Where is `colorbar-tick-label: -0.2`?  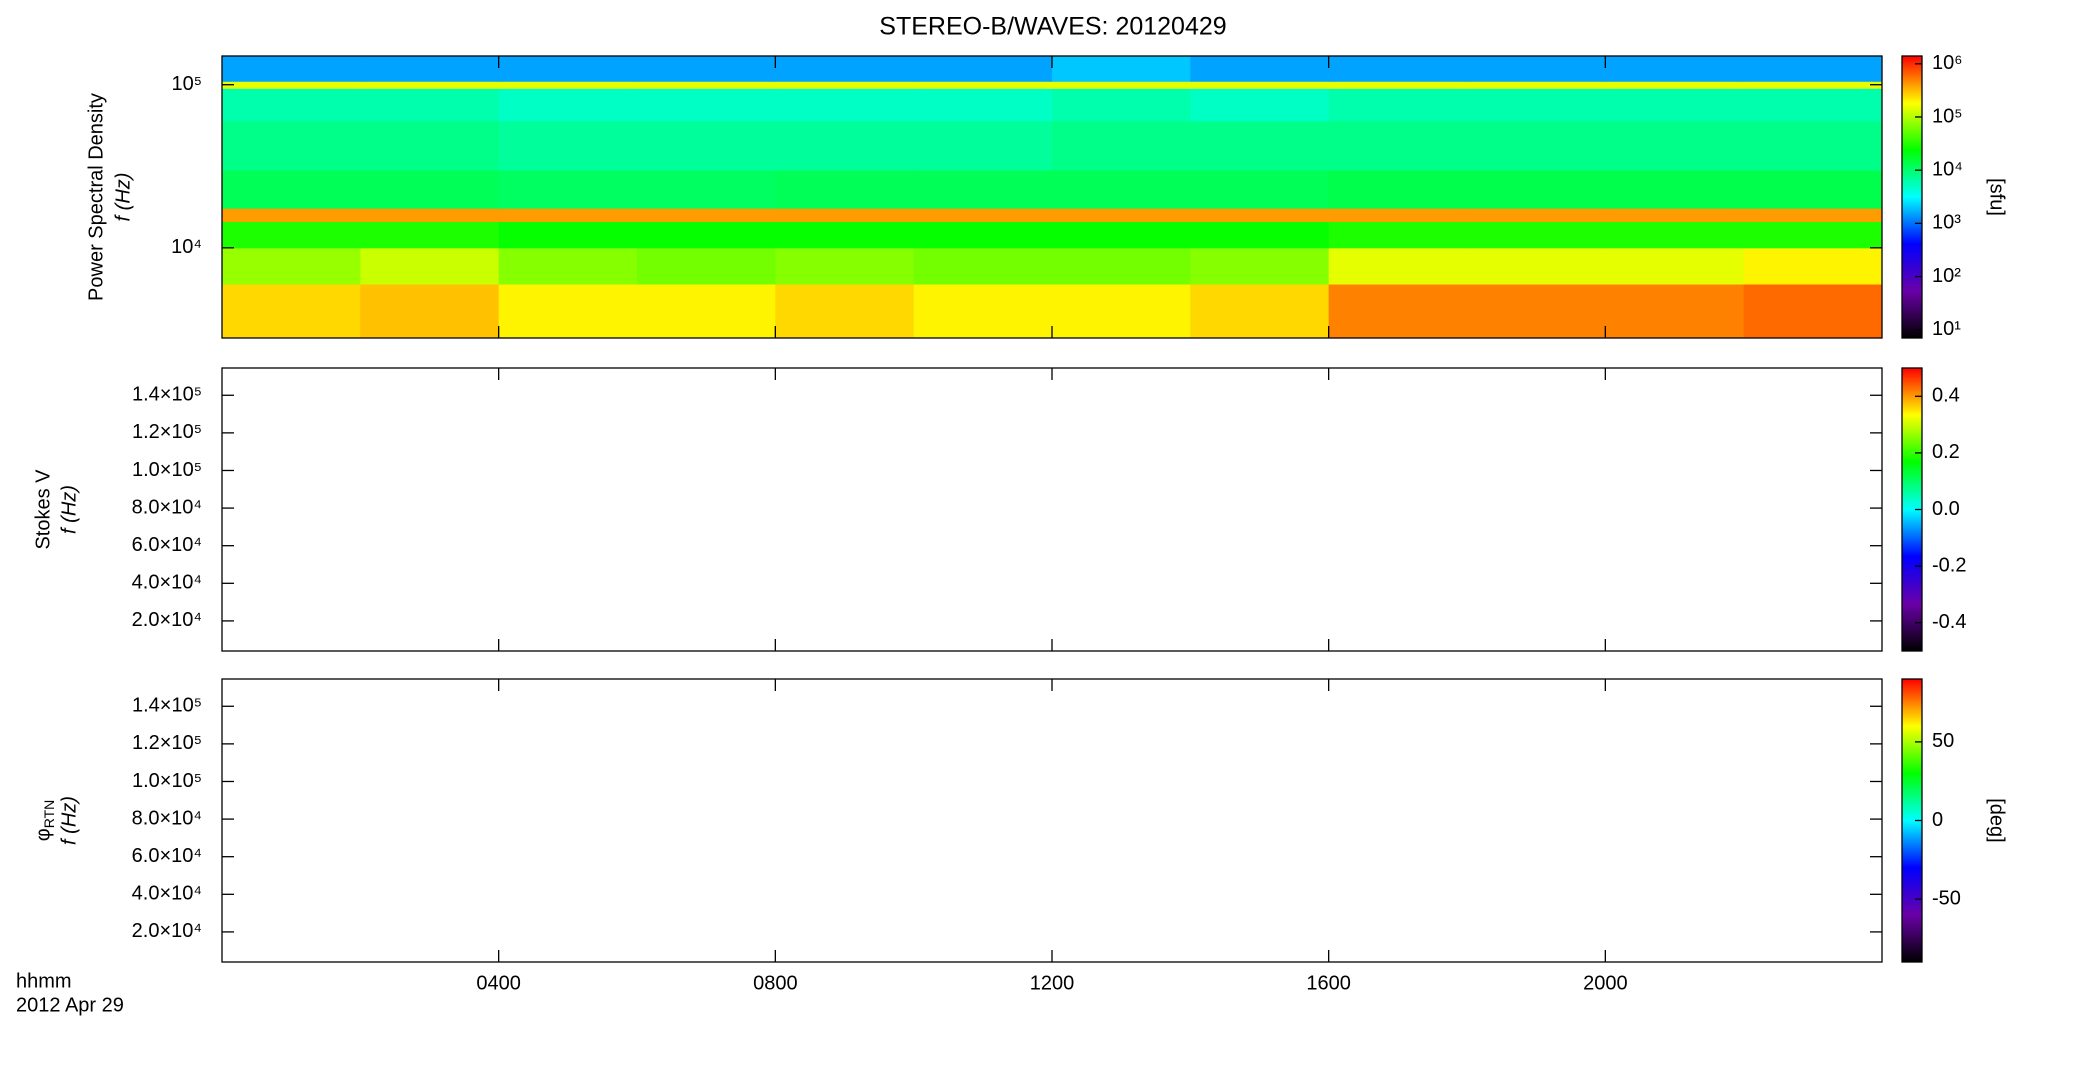 colorbar-tick-label: -0.2 is located at coordinates (1949, 565).